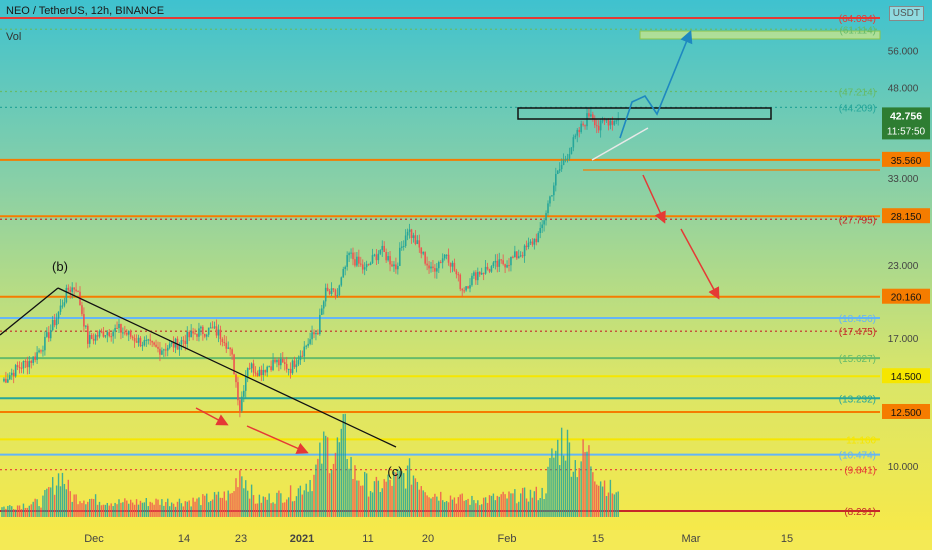 The width and height of the screenshot is (932, 550). I want to click on currency-badge: USDT, so click(906, 13).